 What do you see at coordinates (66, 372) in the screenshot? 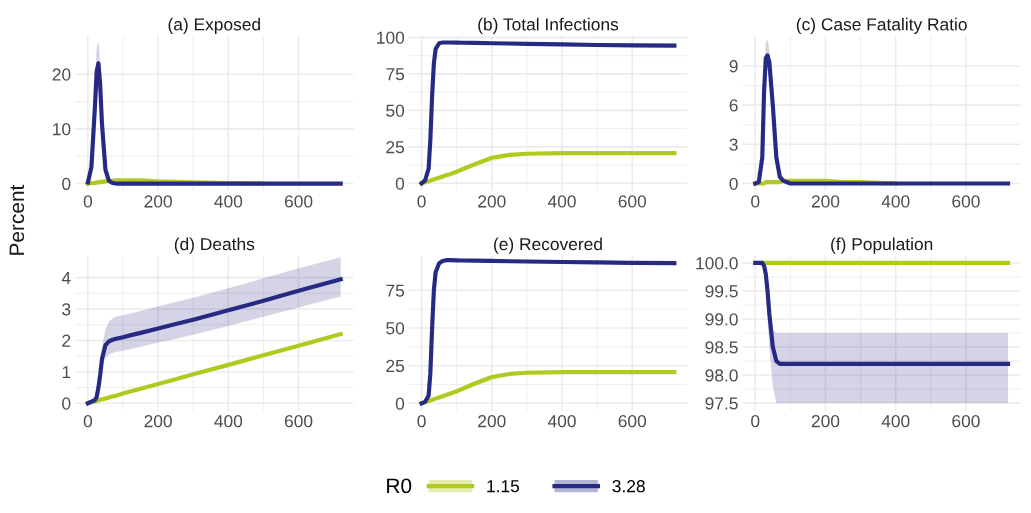
I see `y-tick-label: 1` at bounding box center [66, 372].